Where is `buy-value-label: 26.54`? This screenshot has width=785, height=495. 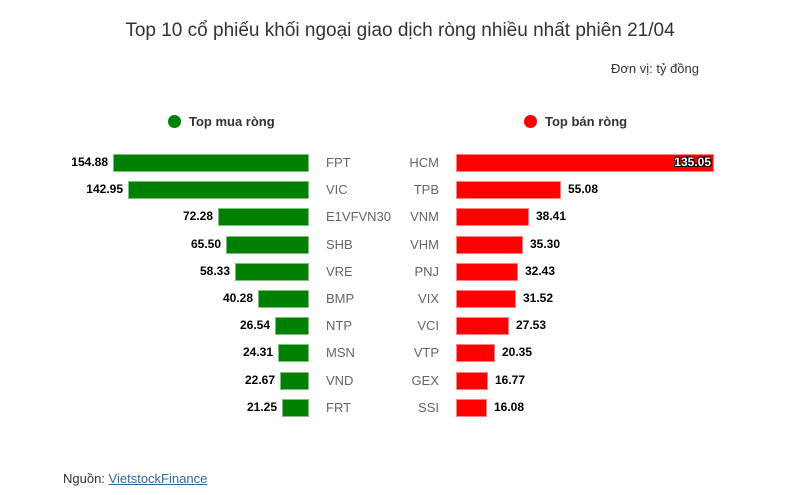 buy-value-label: 26.54 is located at coordinates (254, 325).